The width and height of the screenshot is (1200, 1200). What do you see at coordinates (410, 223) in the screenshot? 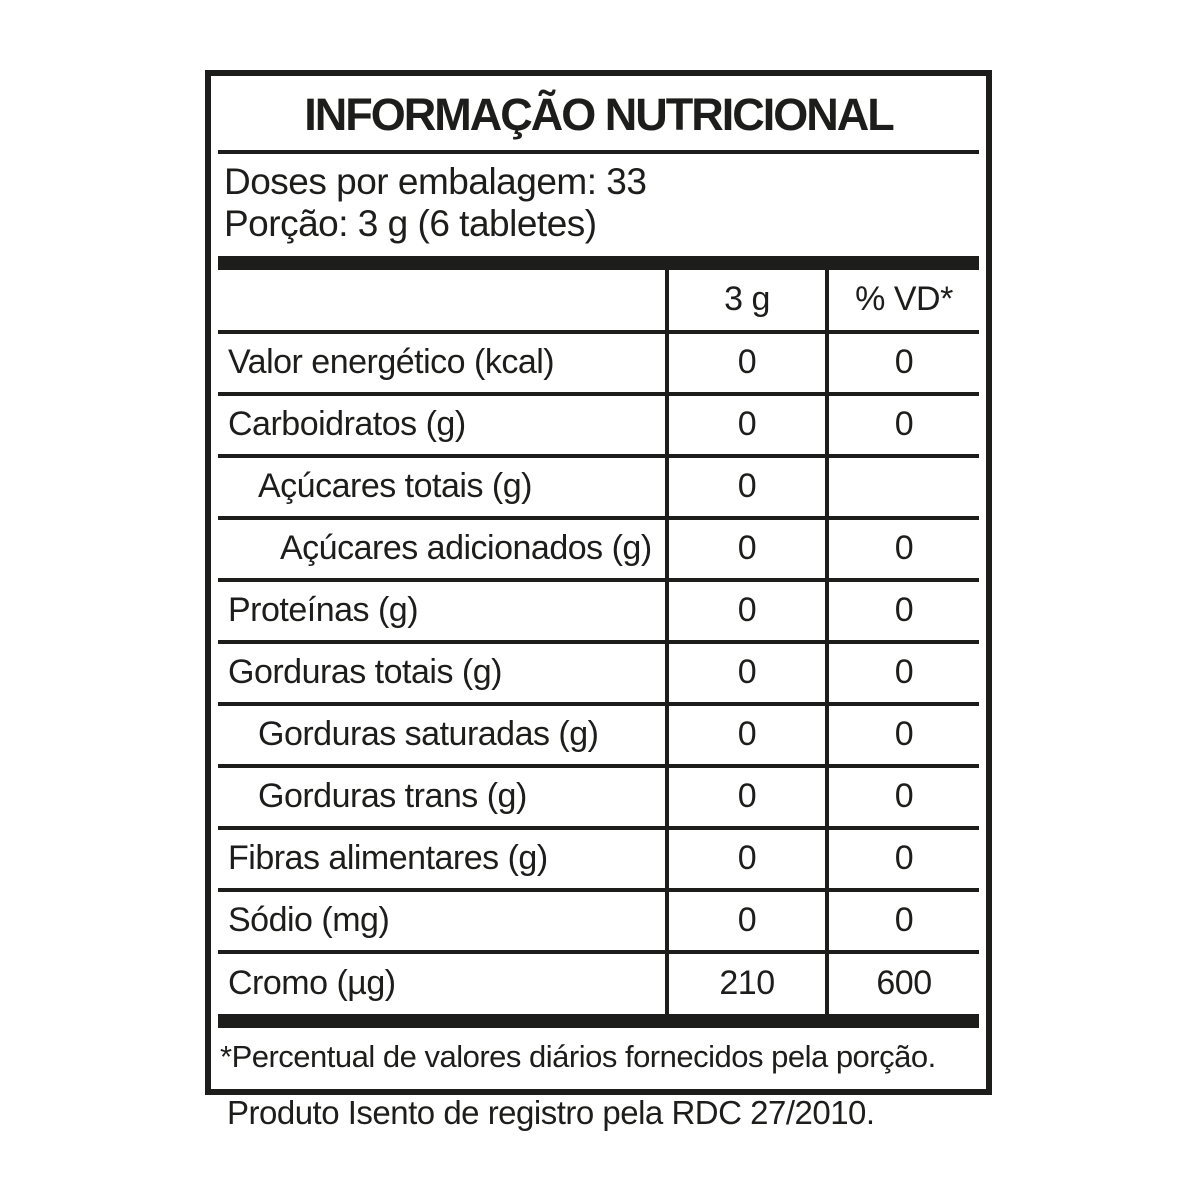
I see `portion-size: Porção: 3 g (6 tabletes)` at bounding box center [410, 223].